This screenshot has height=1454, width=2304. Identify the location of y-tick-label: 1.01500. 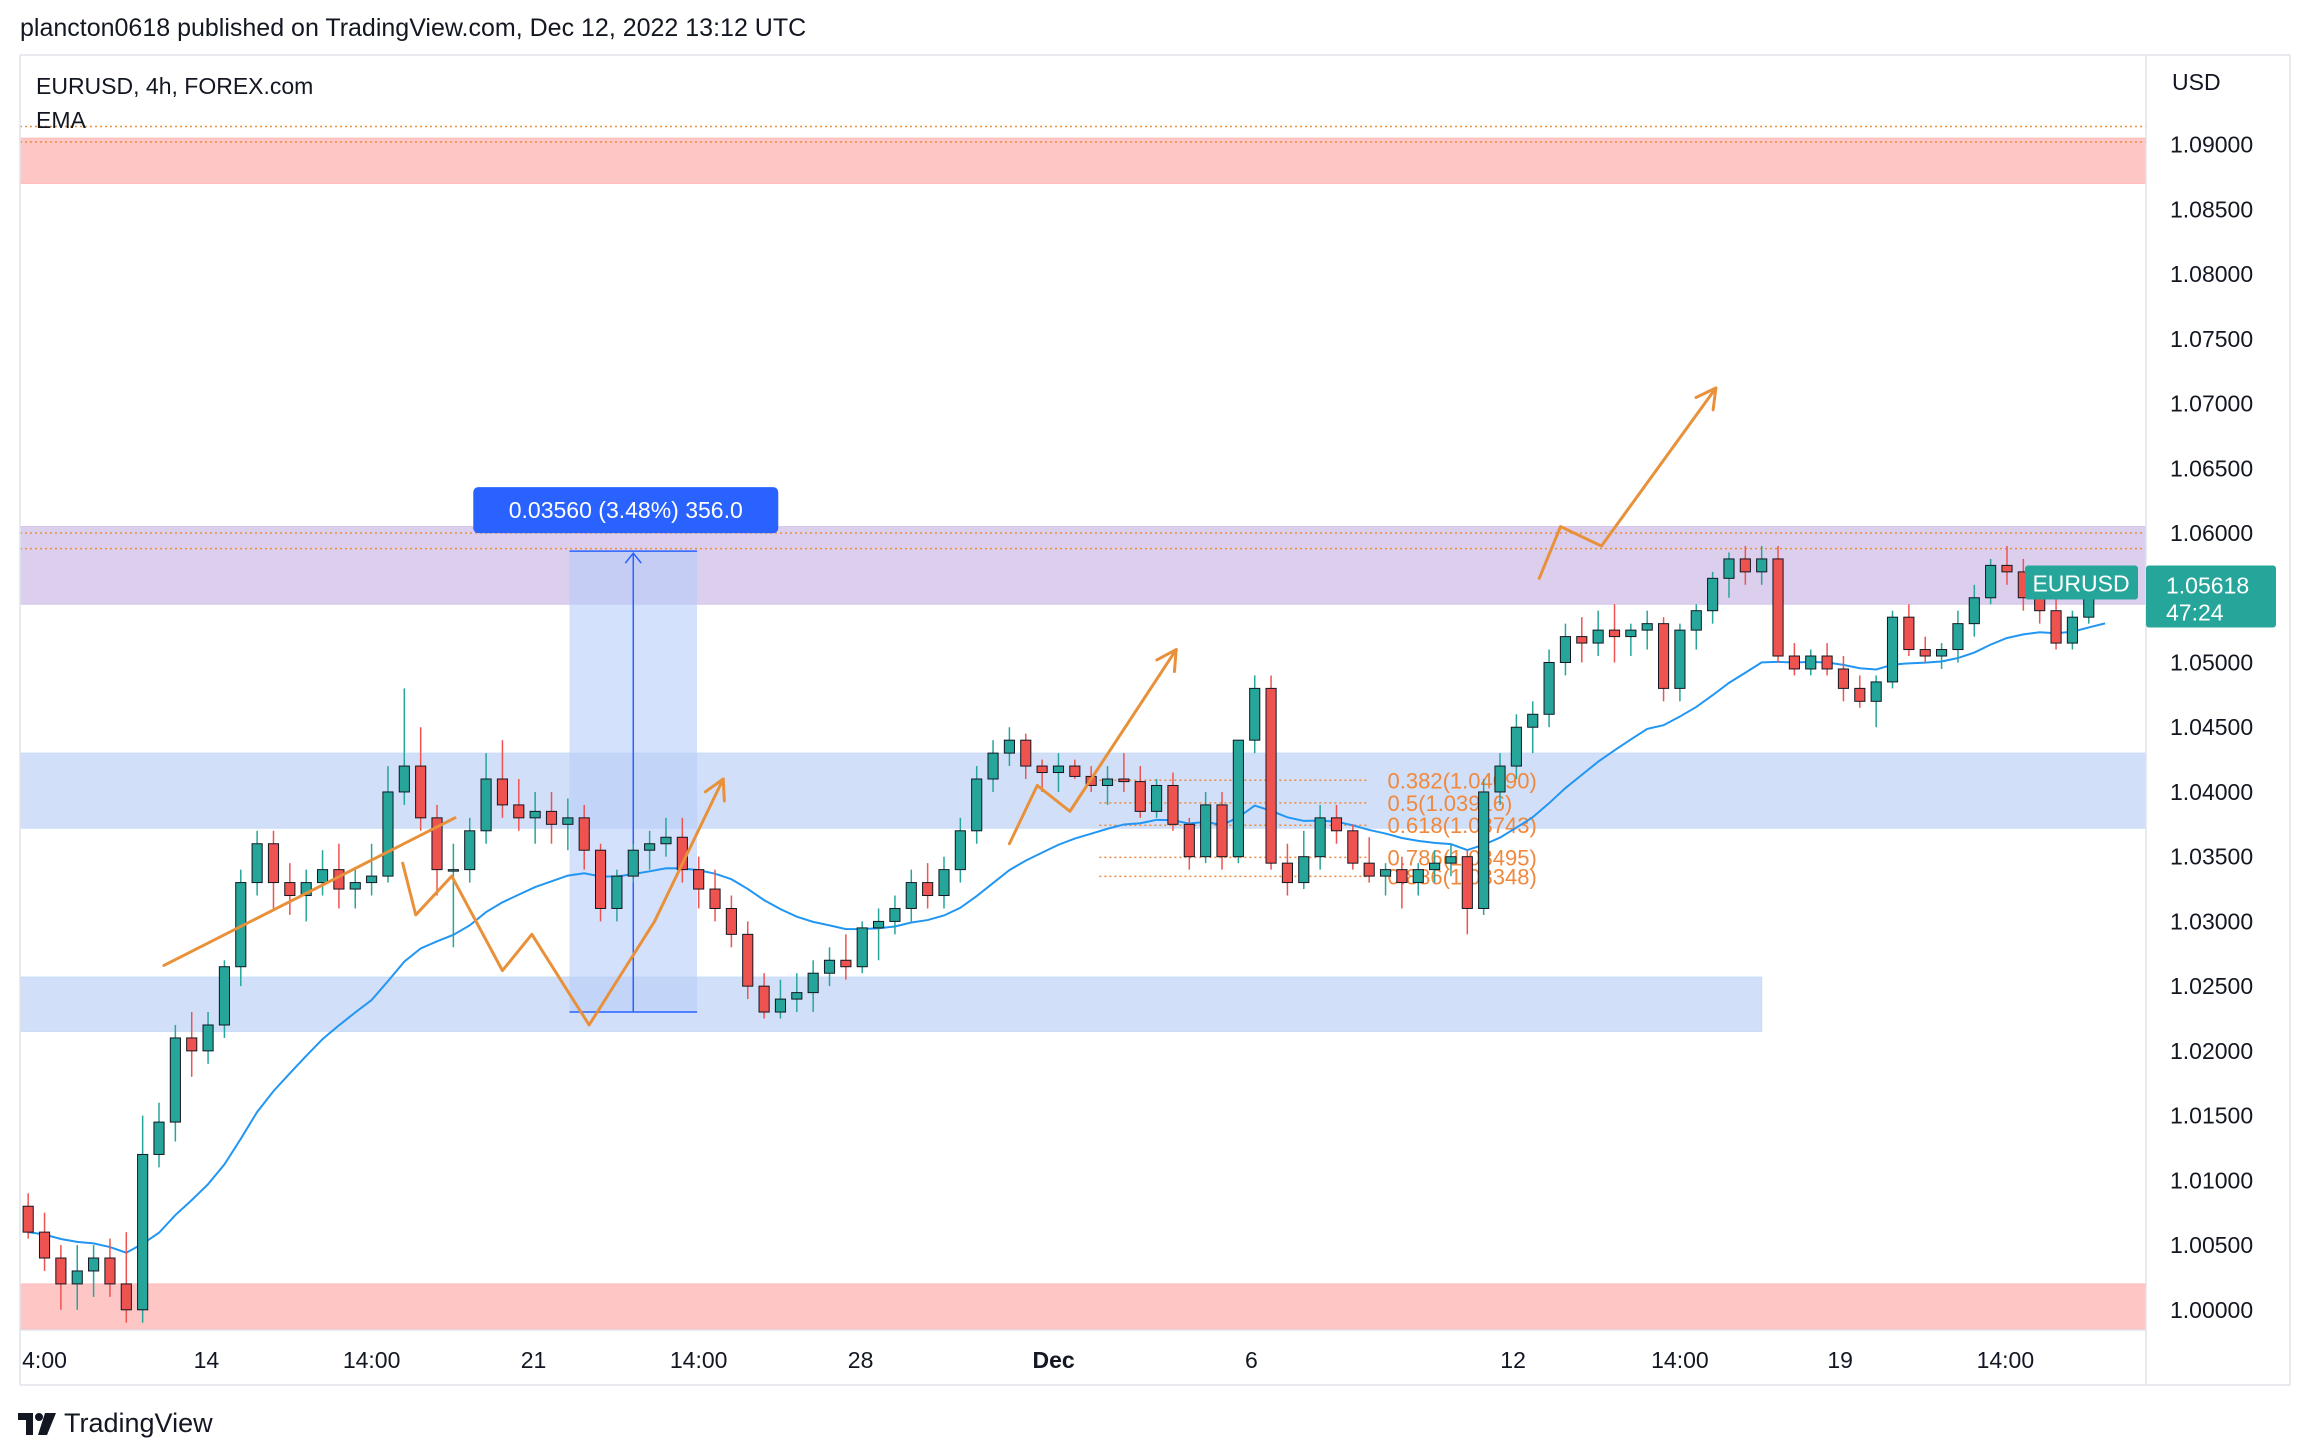
(2211, 1116).